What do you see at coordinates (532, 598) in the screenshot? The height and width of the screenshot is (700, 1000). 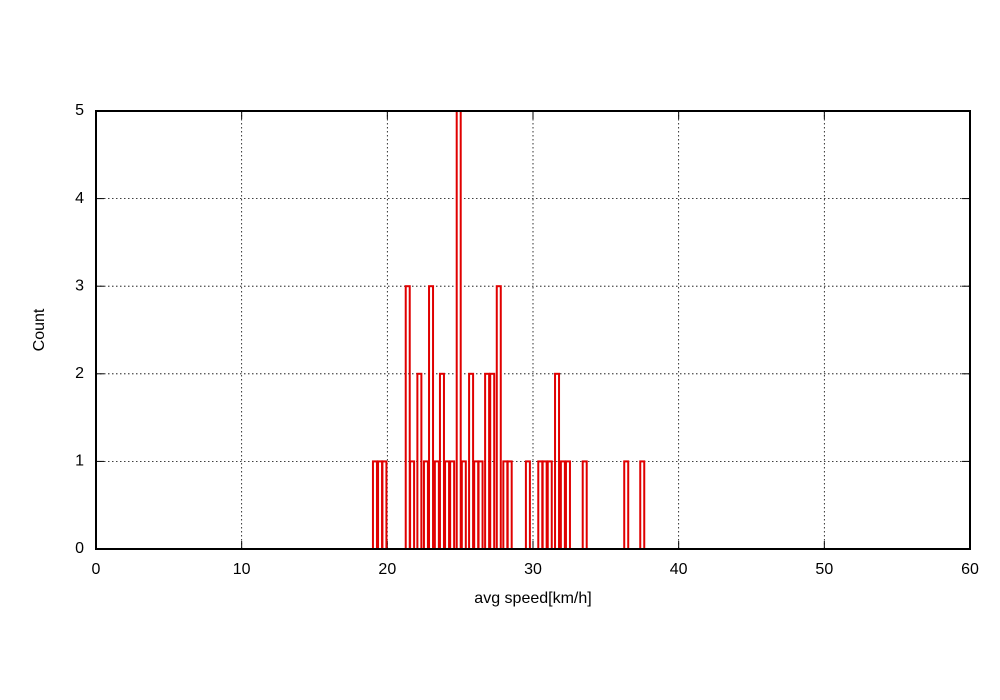 I see `x-axis-label: avg speed[km/h]` at bounding box center [532, 598].